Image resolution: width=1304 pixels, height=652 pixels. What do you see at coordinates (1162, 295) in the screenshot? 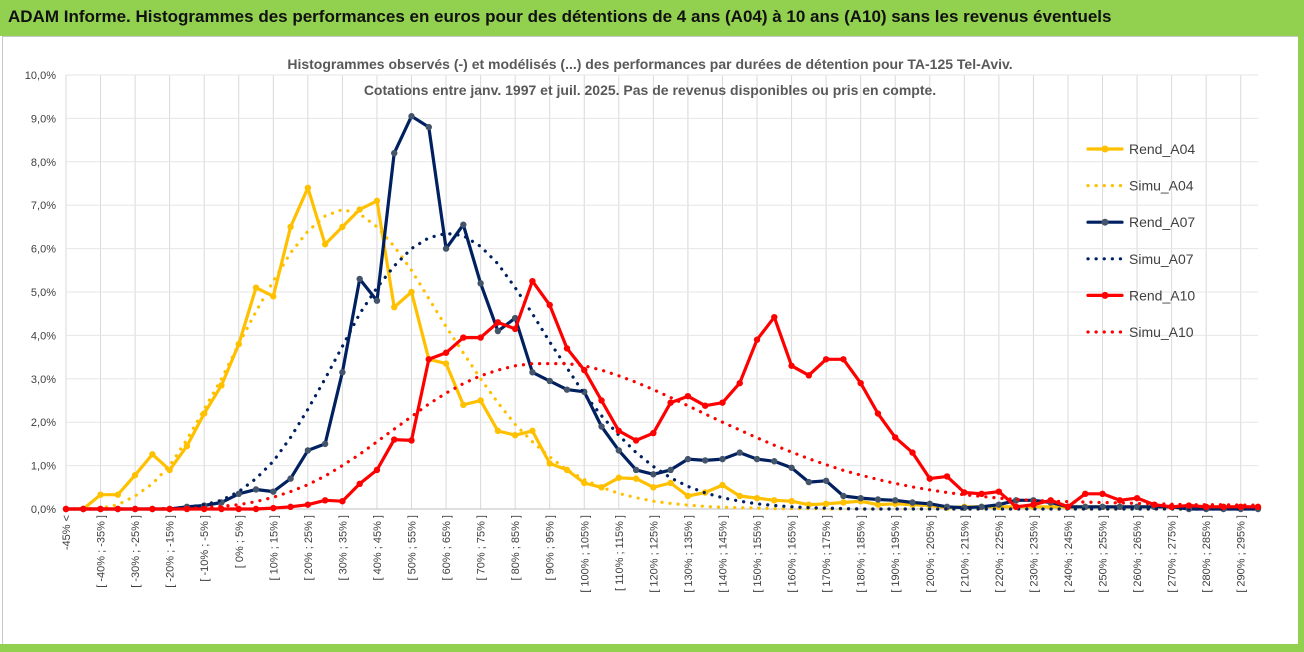
I see `legend-label: Rend_A10` at bounding box center [1162, 295].